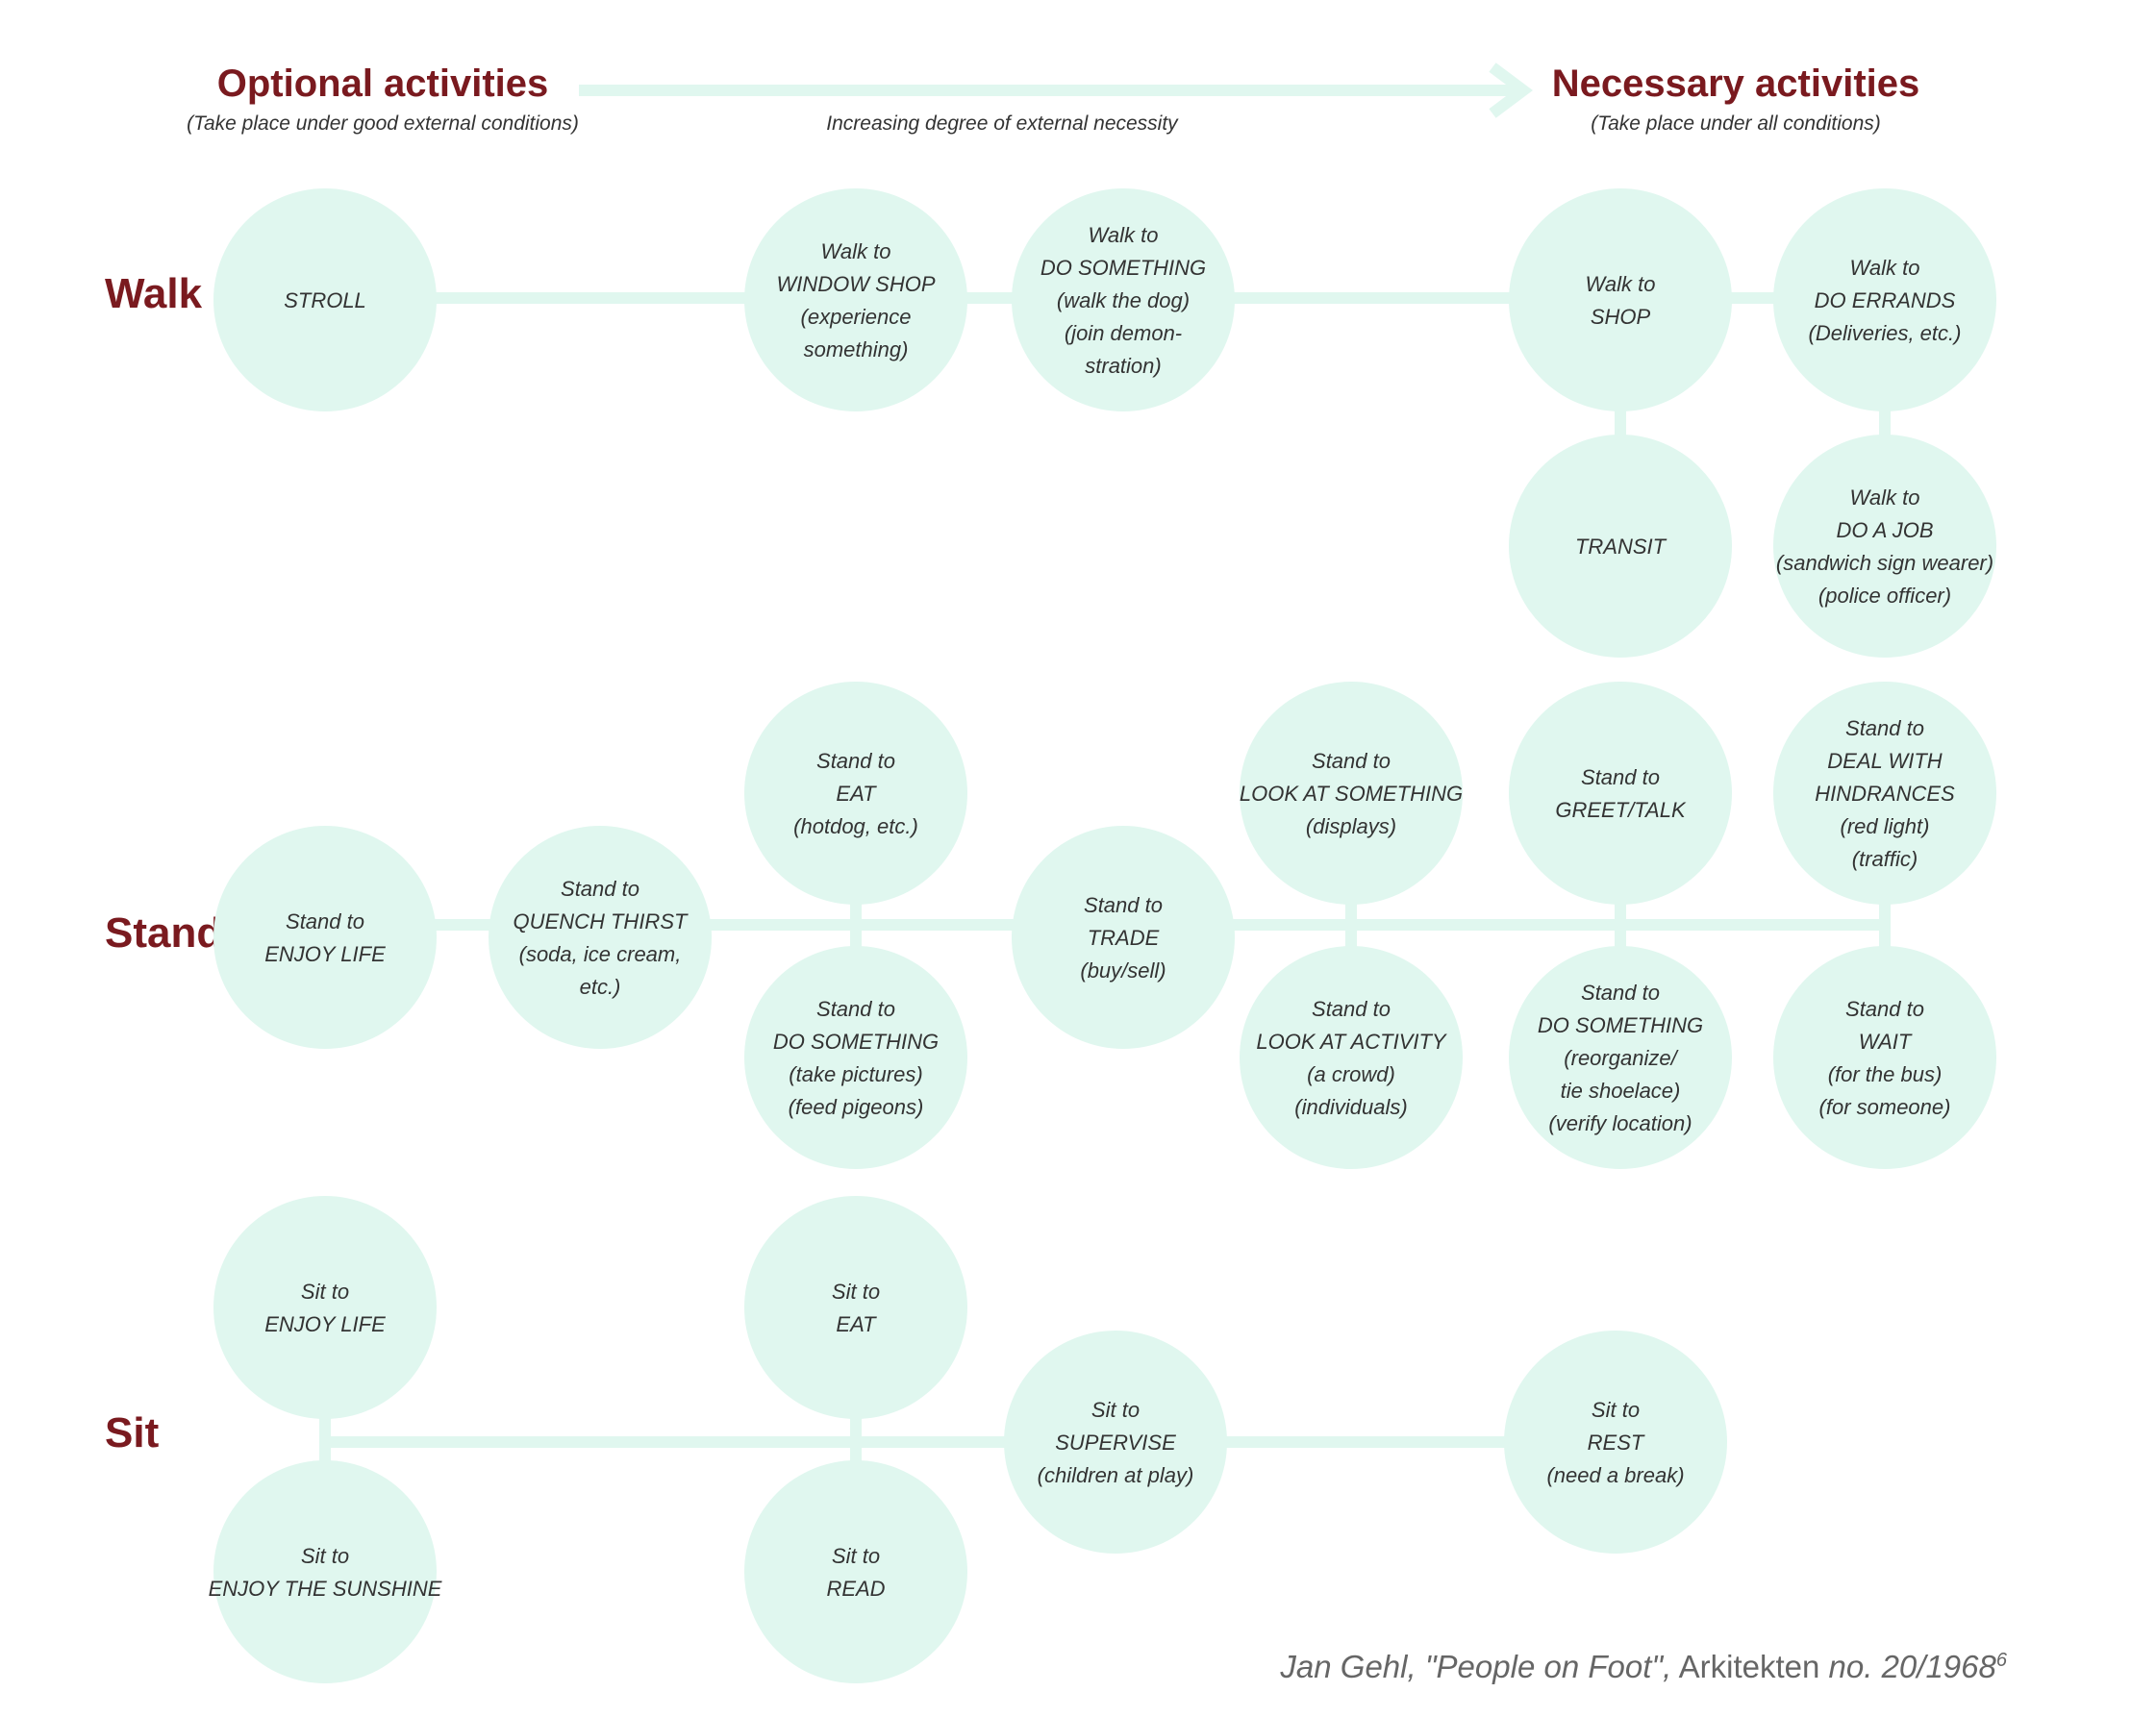 The image size is (2156, 1717). Describe the element at coordinates (1123, 366) in the screenshot. I see `node-text-line: stration)` at that location.